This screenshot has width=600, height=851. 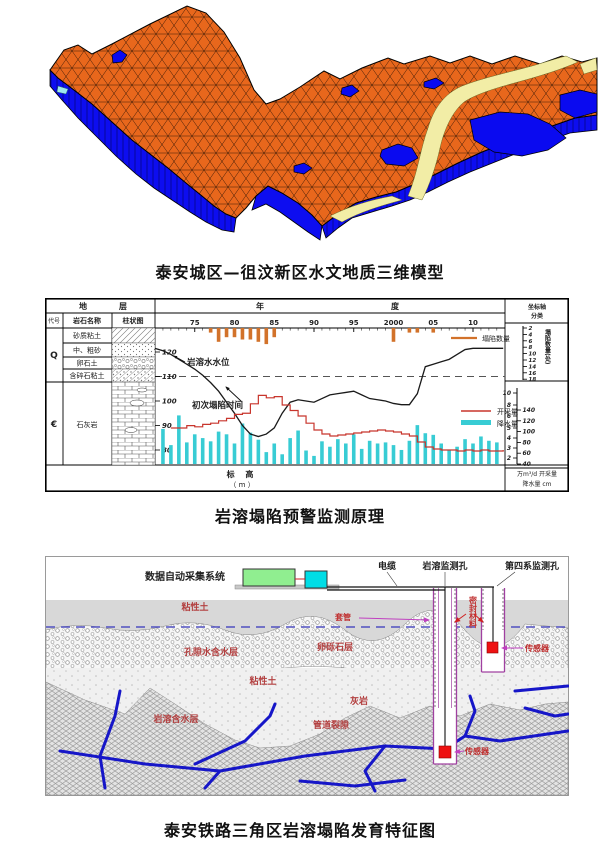 I want to click on surface-cables, so click(x=410, y=588).